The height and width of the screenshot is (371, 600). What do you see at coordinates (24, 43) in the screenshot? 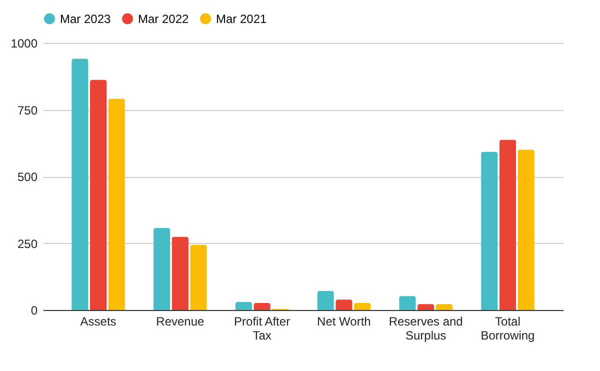
I see `y-tick-label: 1000` at bounding box center [24, 43].